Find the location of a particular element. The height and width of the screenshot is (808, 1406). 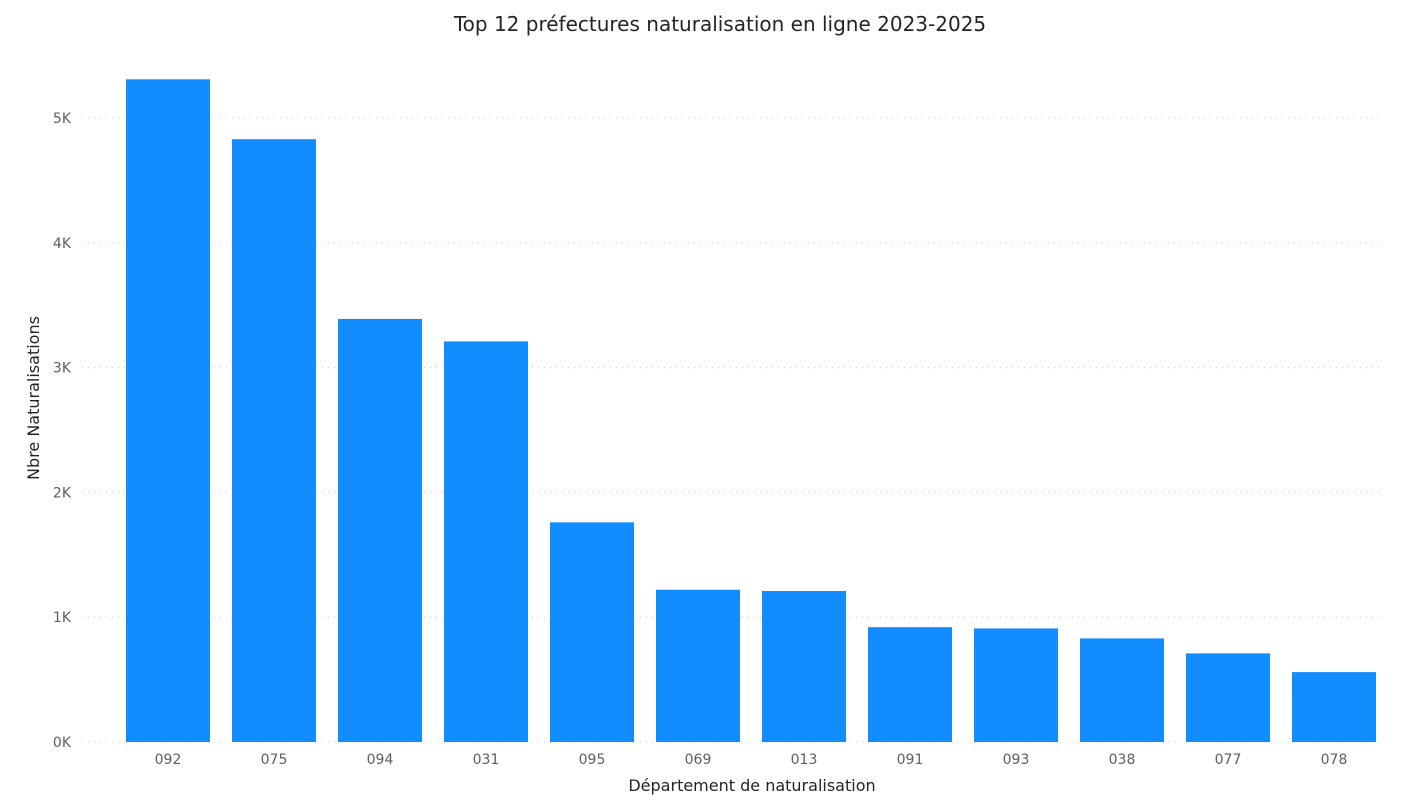

y-tick-label: 3K is located at coordinates (62, 369).